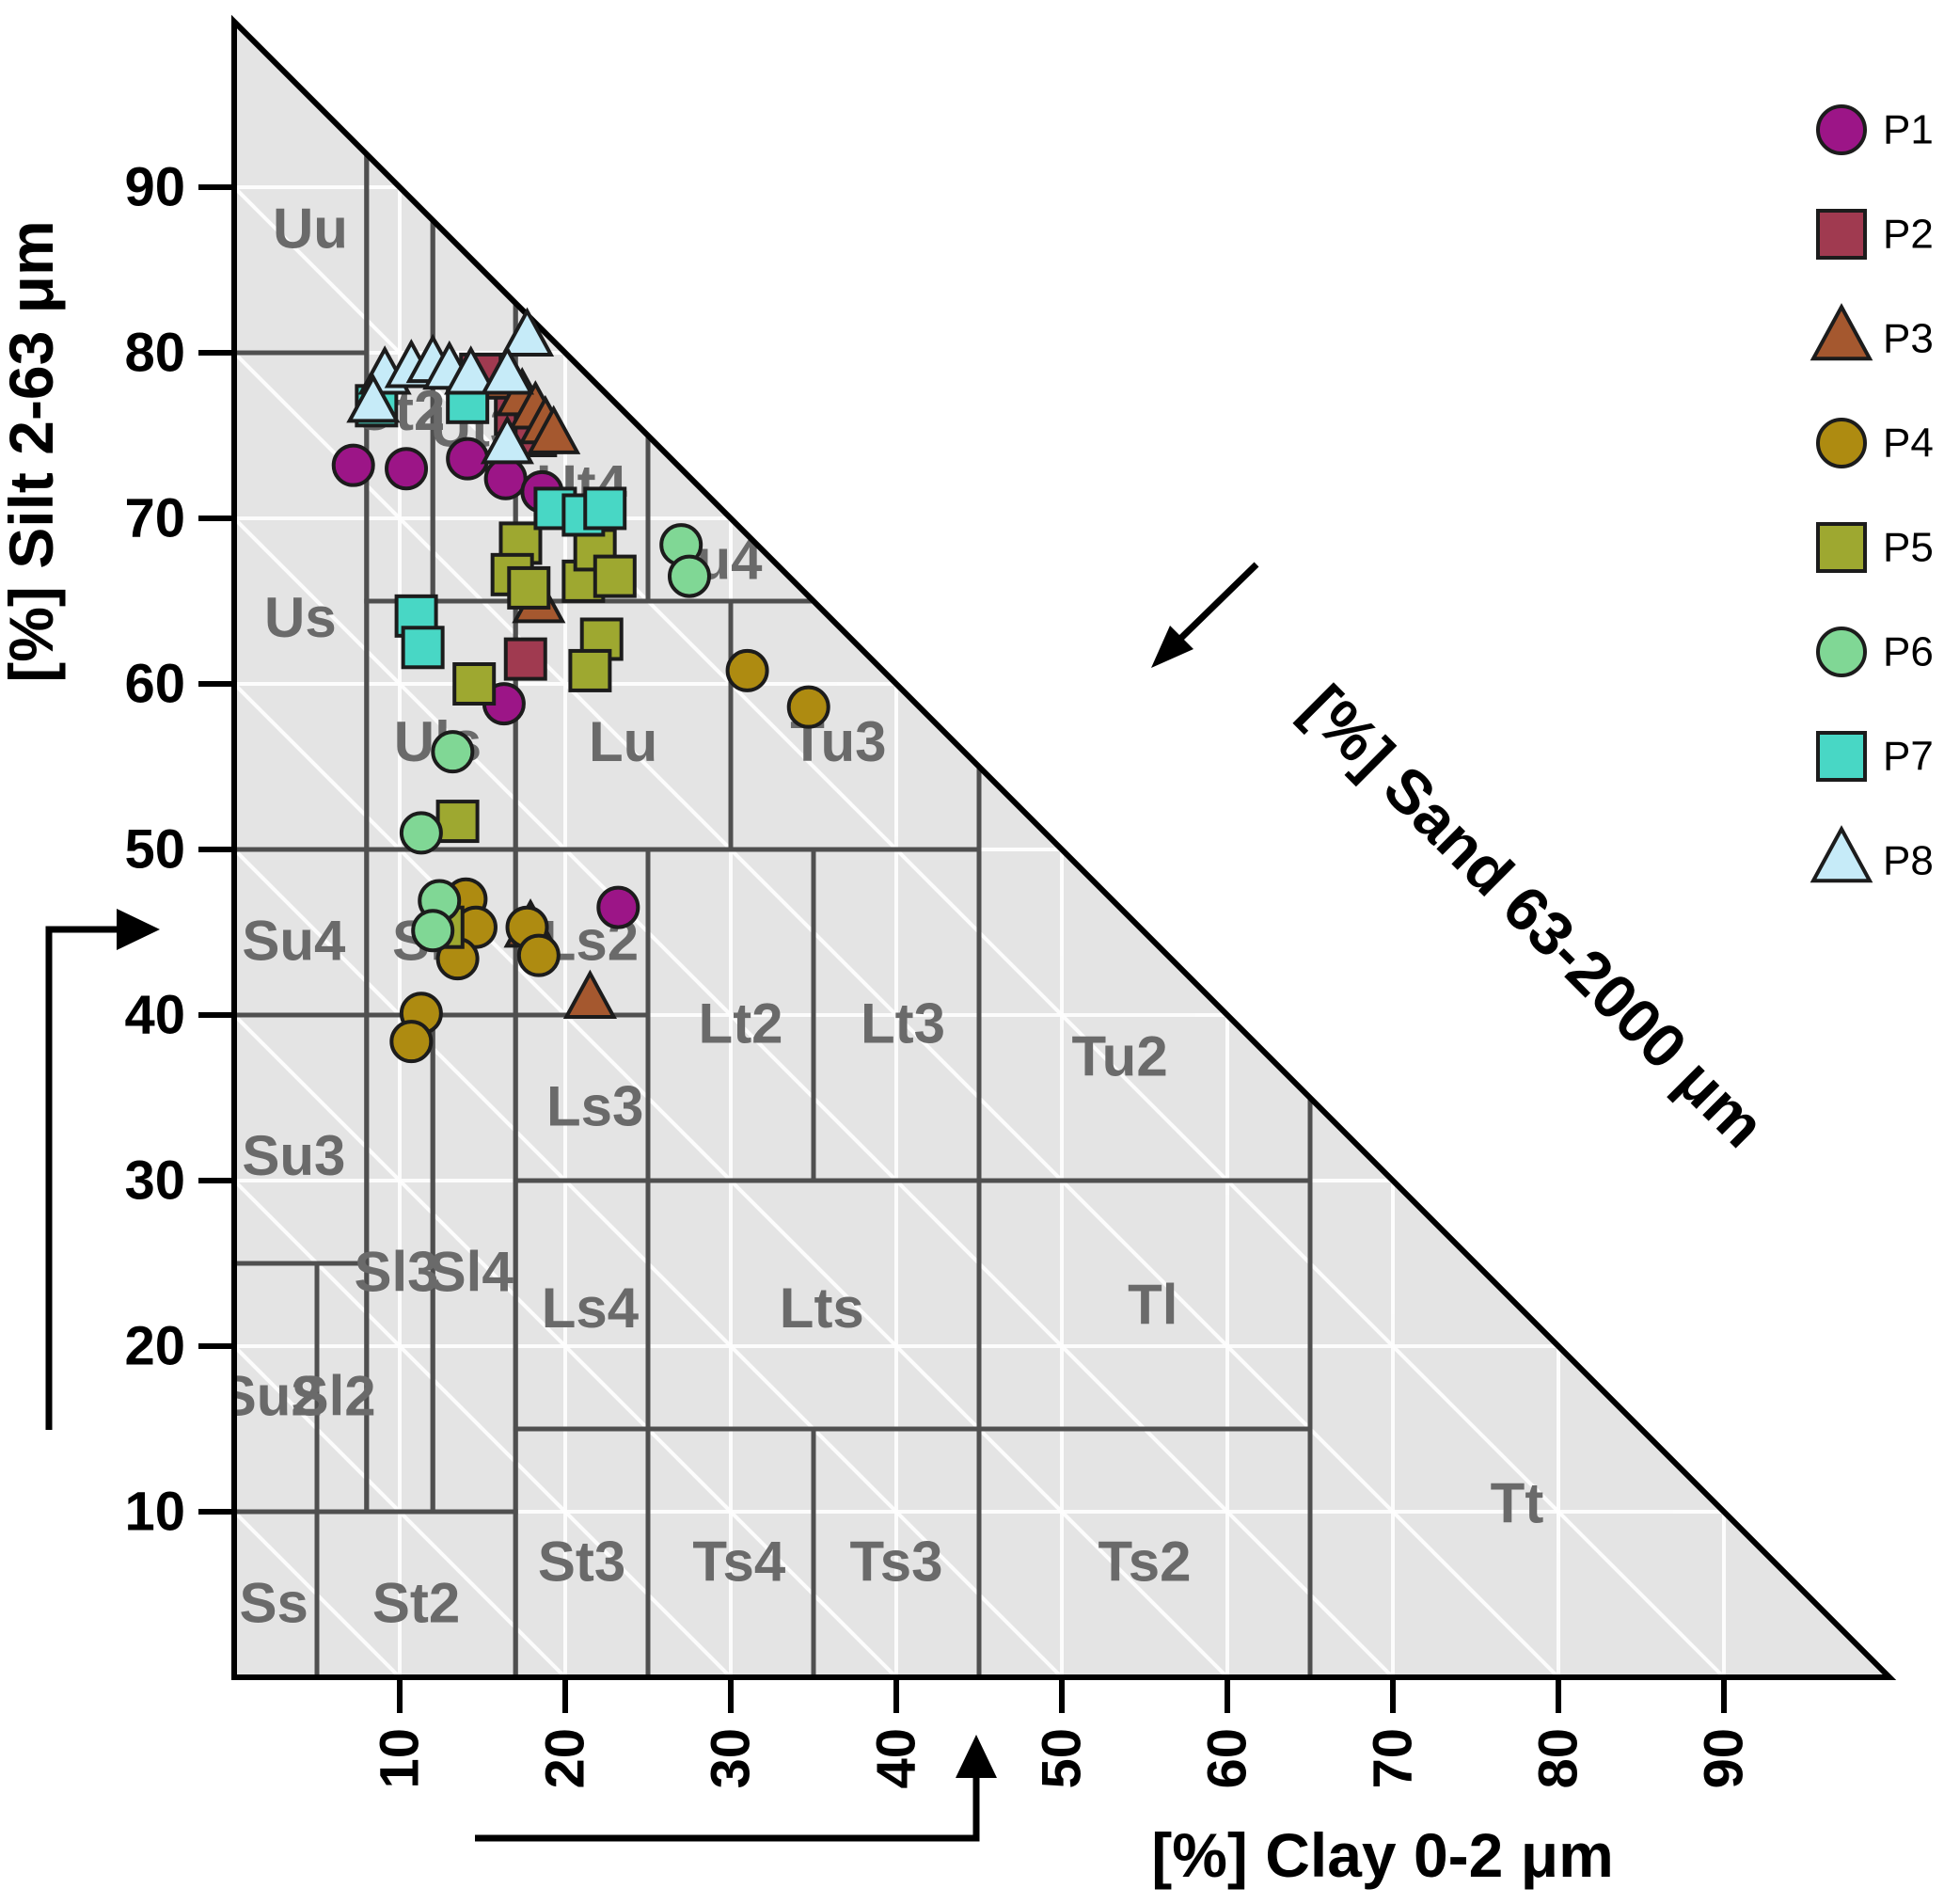 Image resolution: width=1944 pixels, height=1904 pixels. Describe the element at coordinates (138, 929) in the screenshot. I see `silt-arrow-head` at that location.